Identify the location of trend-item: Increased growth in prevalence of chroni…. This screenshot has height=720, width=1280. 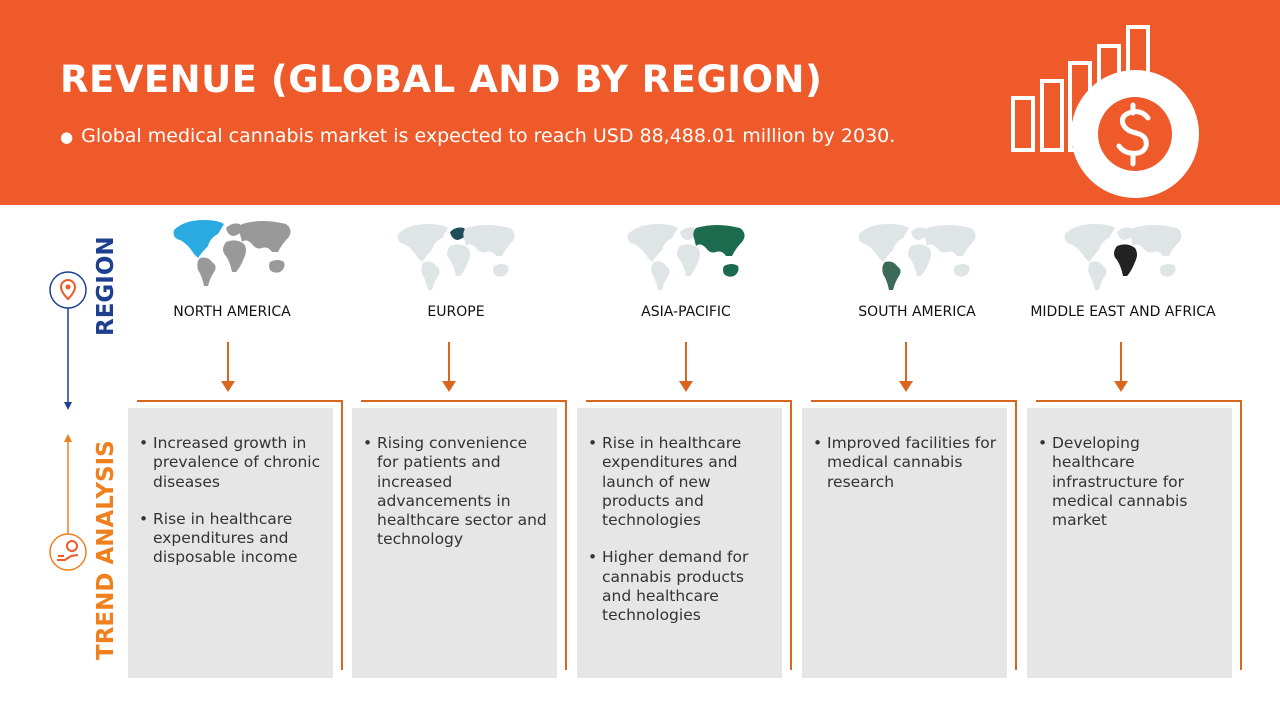
(231, 463).